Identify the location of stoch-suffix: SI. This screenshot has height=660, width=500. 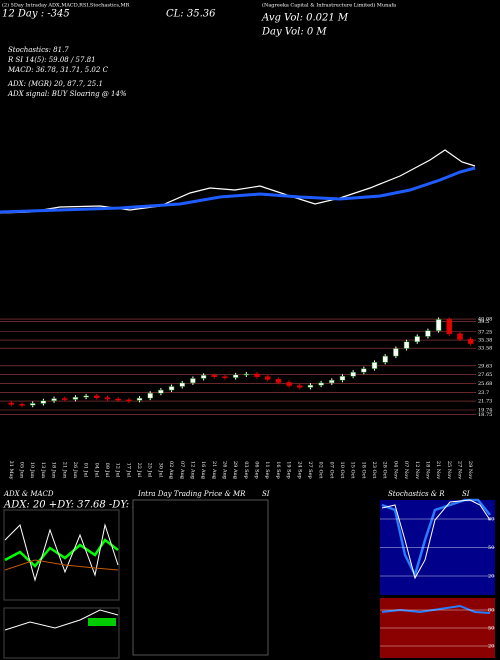
(466, 494).